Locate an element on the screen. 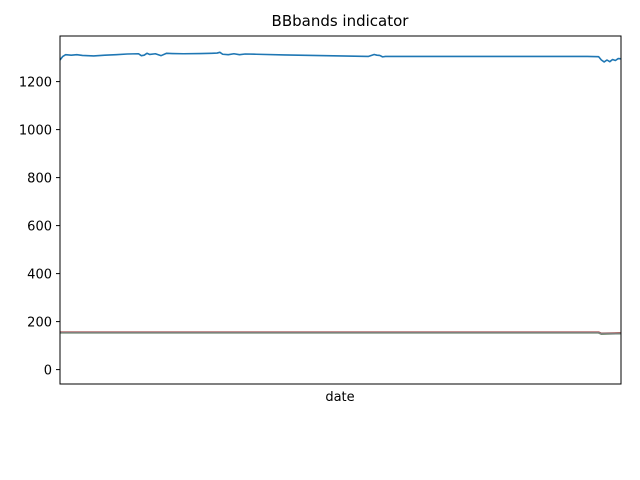 The height and width of the screenshot is (480, 640). y-axis: 0 200 400 600 800 1000 1200 is located at coordinates (39, 227).